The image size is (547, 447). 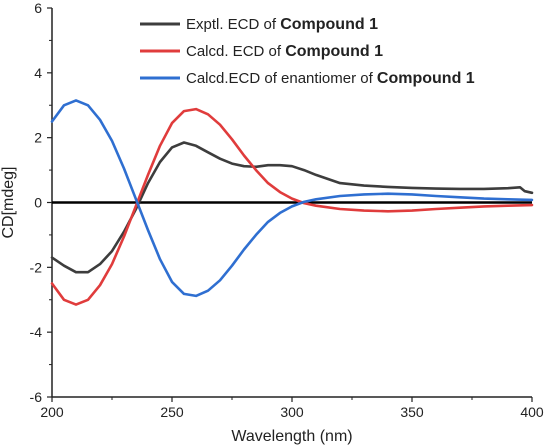 I want to click on y-tick-label: -4, so click(x=36, y=332).